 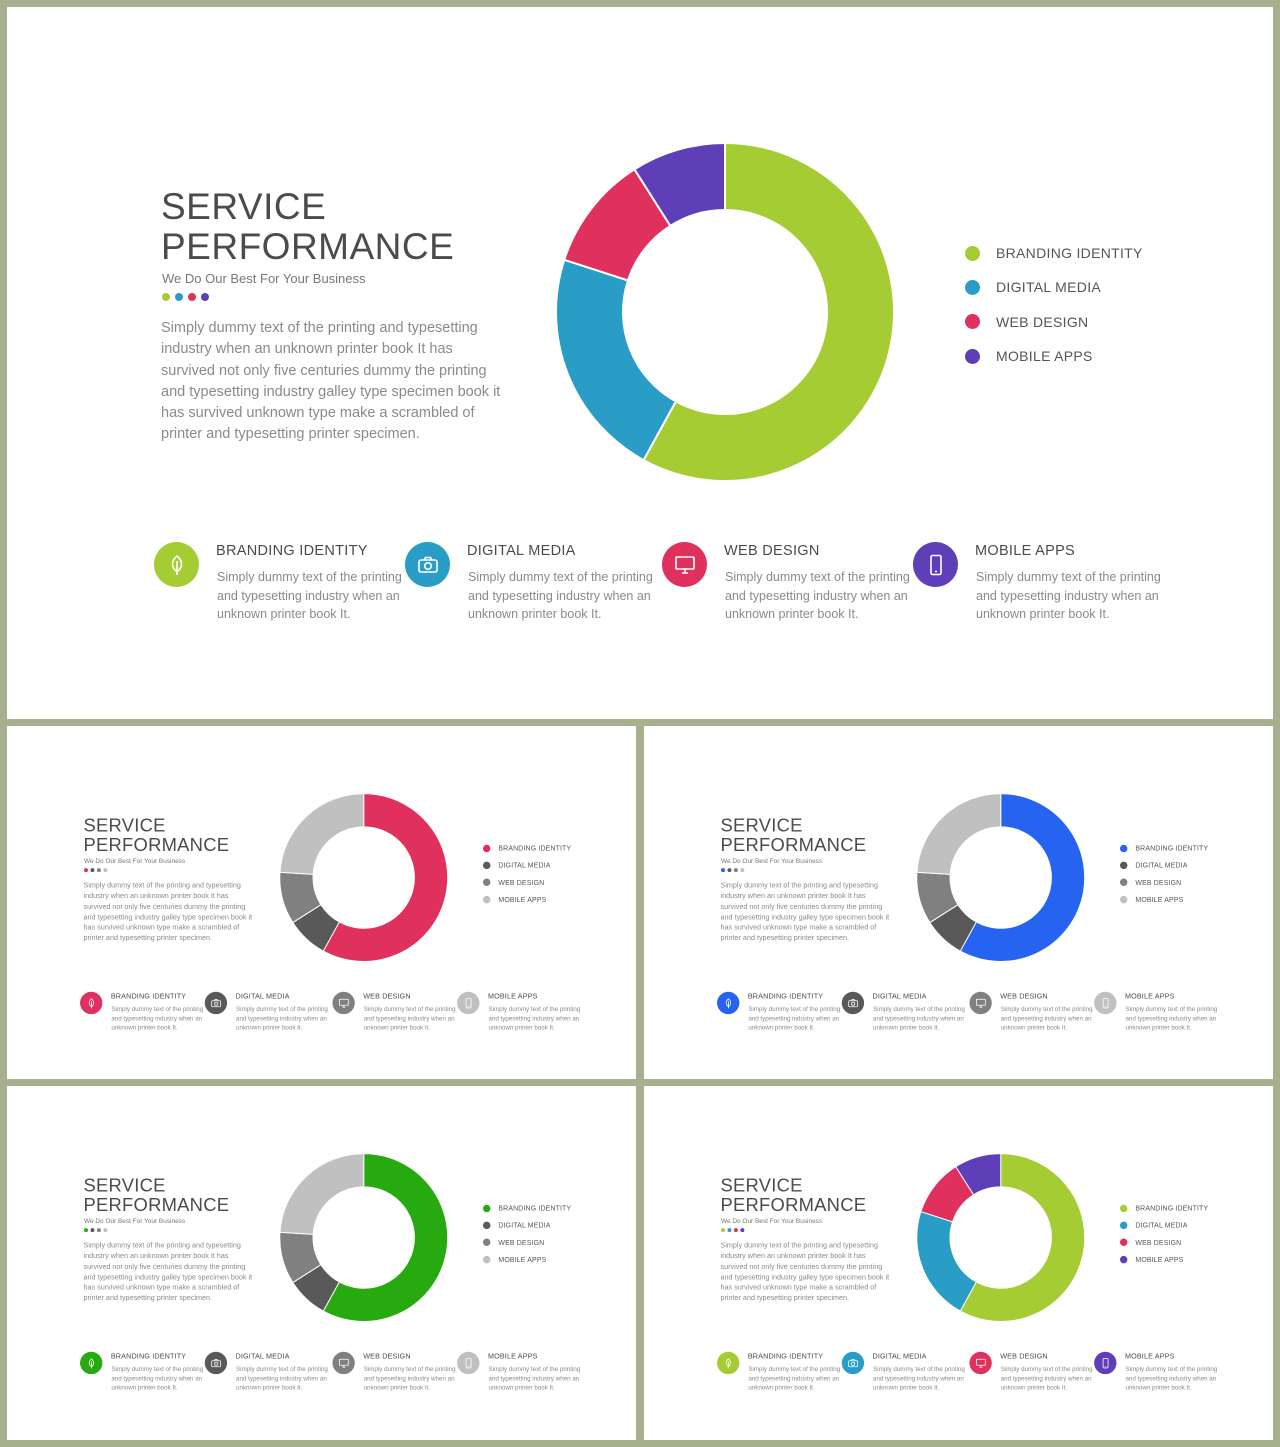 I want to click on feature-title: MOBILE APPS, so click(x=512, y=996).